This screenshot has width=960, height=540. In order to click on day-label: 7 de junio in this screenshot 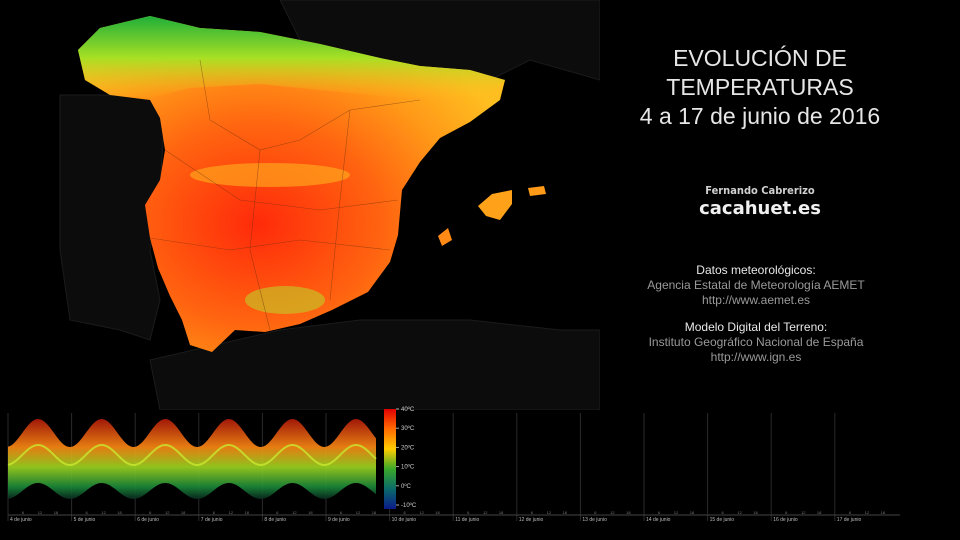, I will do `click(212, 520)`.